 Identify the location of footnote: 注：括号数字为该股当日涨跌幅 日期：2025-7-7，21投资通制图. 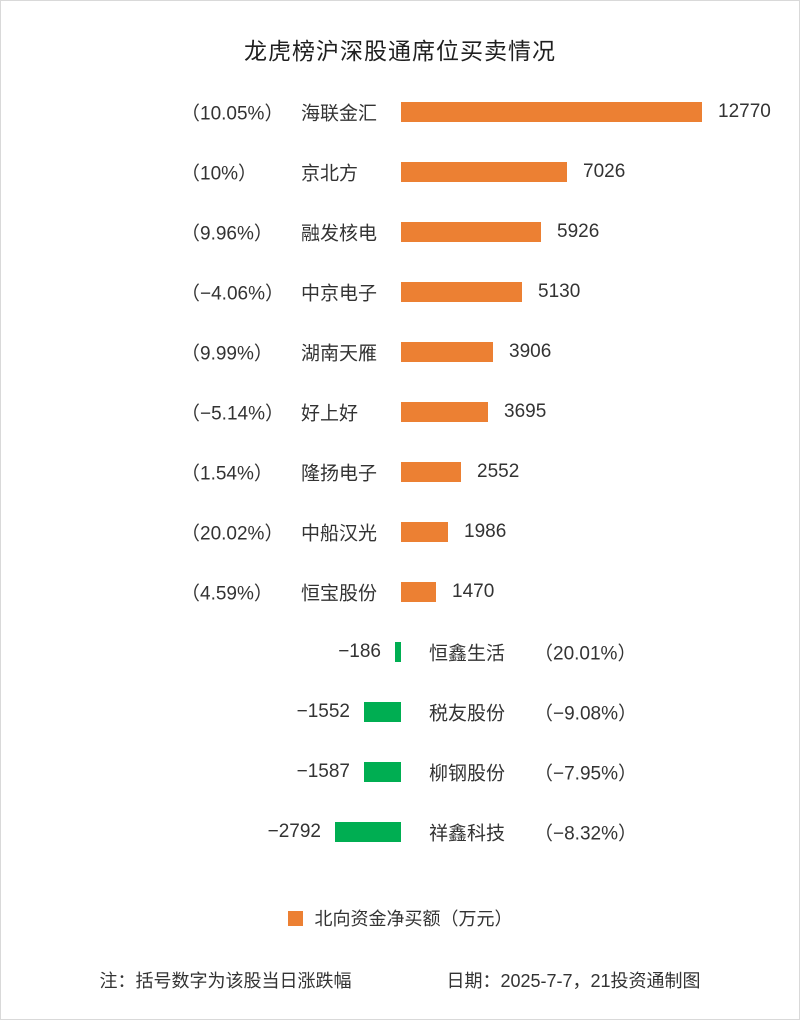
(400, 980).